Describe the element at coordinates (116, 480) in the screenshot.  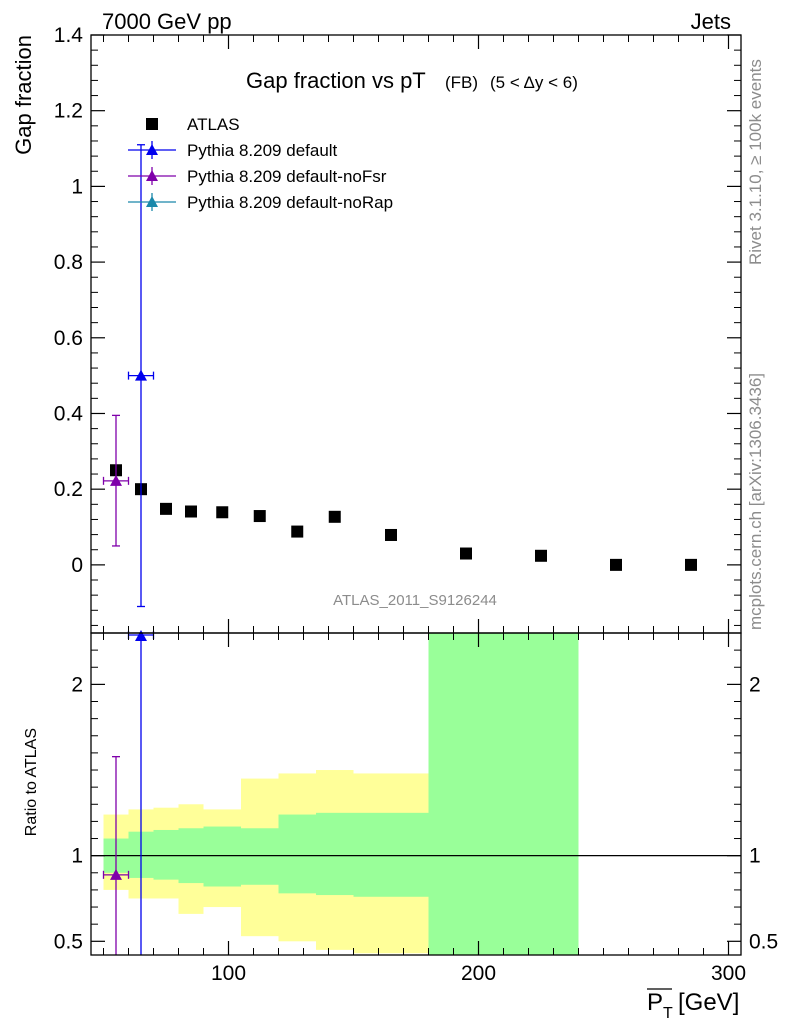
I see `nofsr-point` at that location.